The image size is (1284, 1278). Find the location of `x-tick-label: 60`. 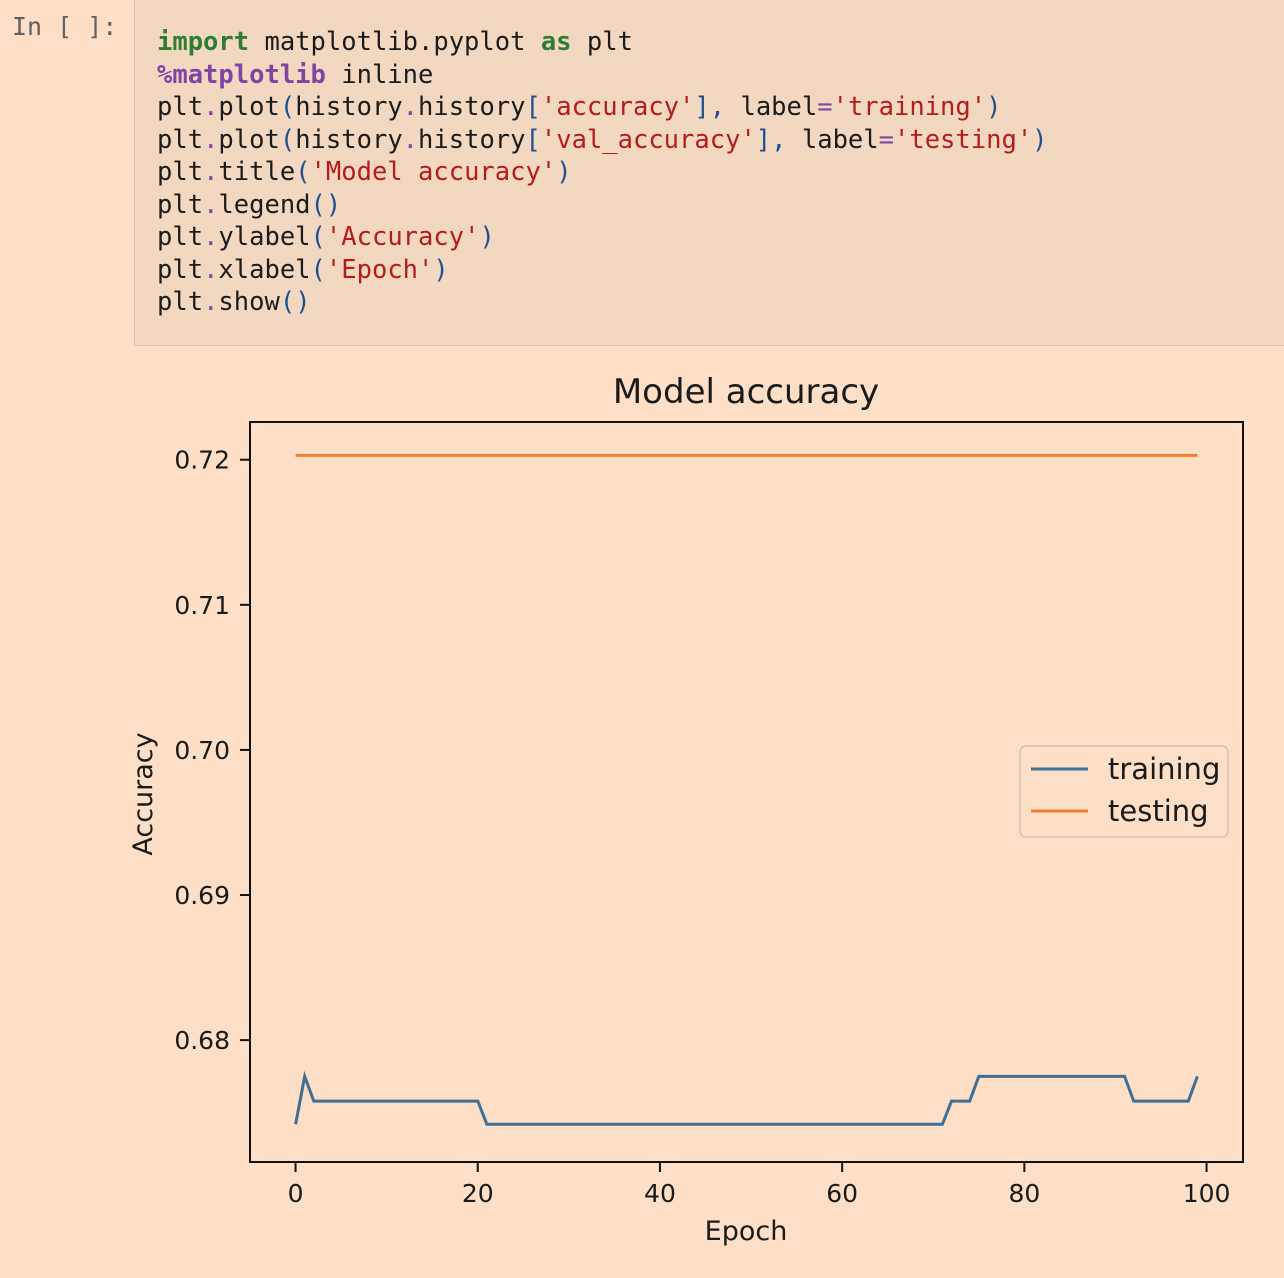

x-tick-label: 60 is located at coordinates (842, 1193).